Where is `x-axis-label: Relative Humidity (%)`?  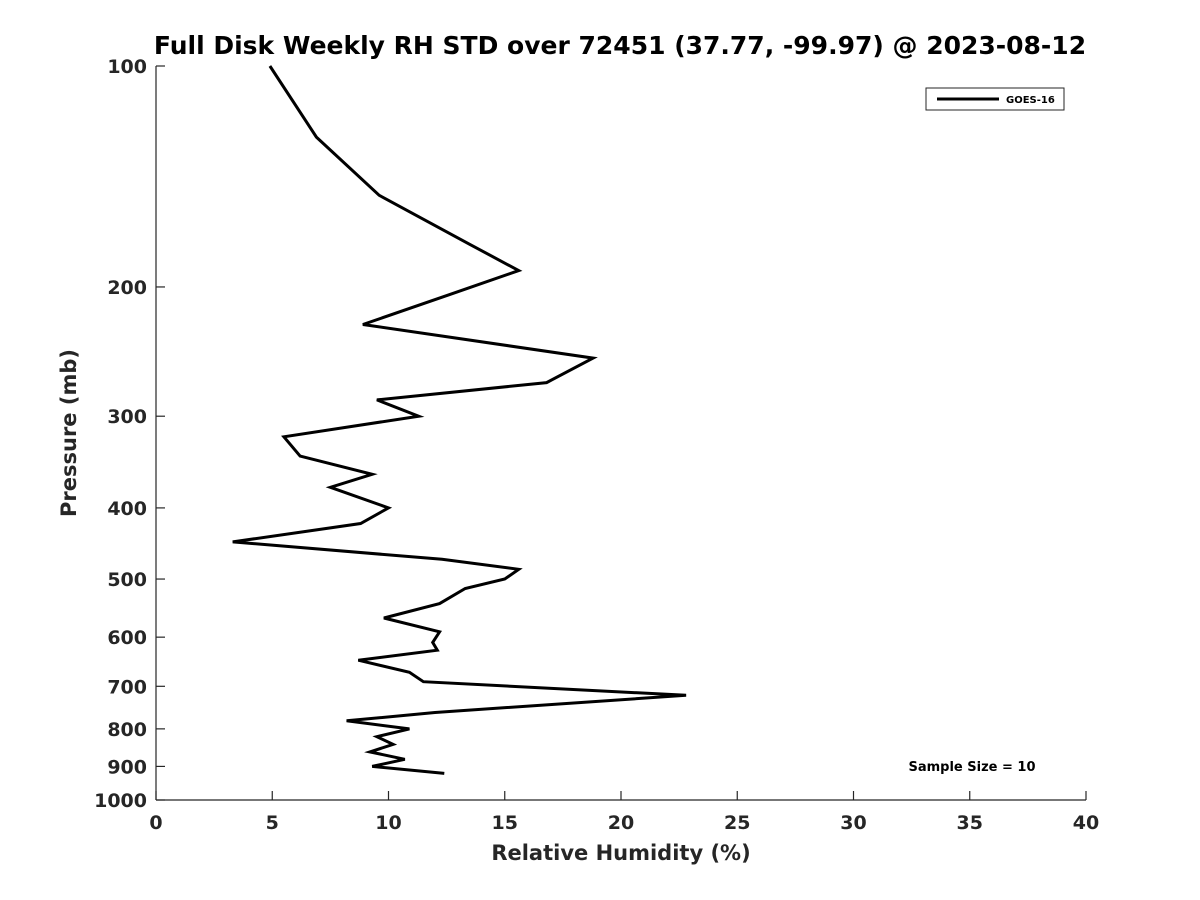 x-axis-label: Relative Humidity (%) is located at coordinates (620, 853).